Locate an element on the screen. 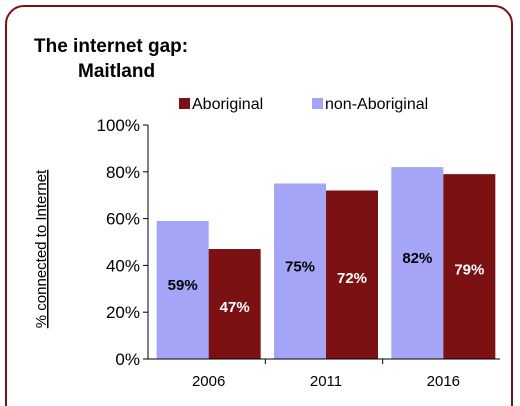  x-tick-label: 2016 is located at coordinates (443, 381).